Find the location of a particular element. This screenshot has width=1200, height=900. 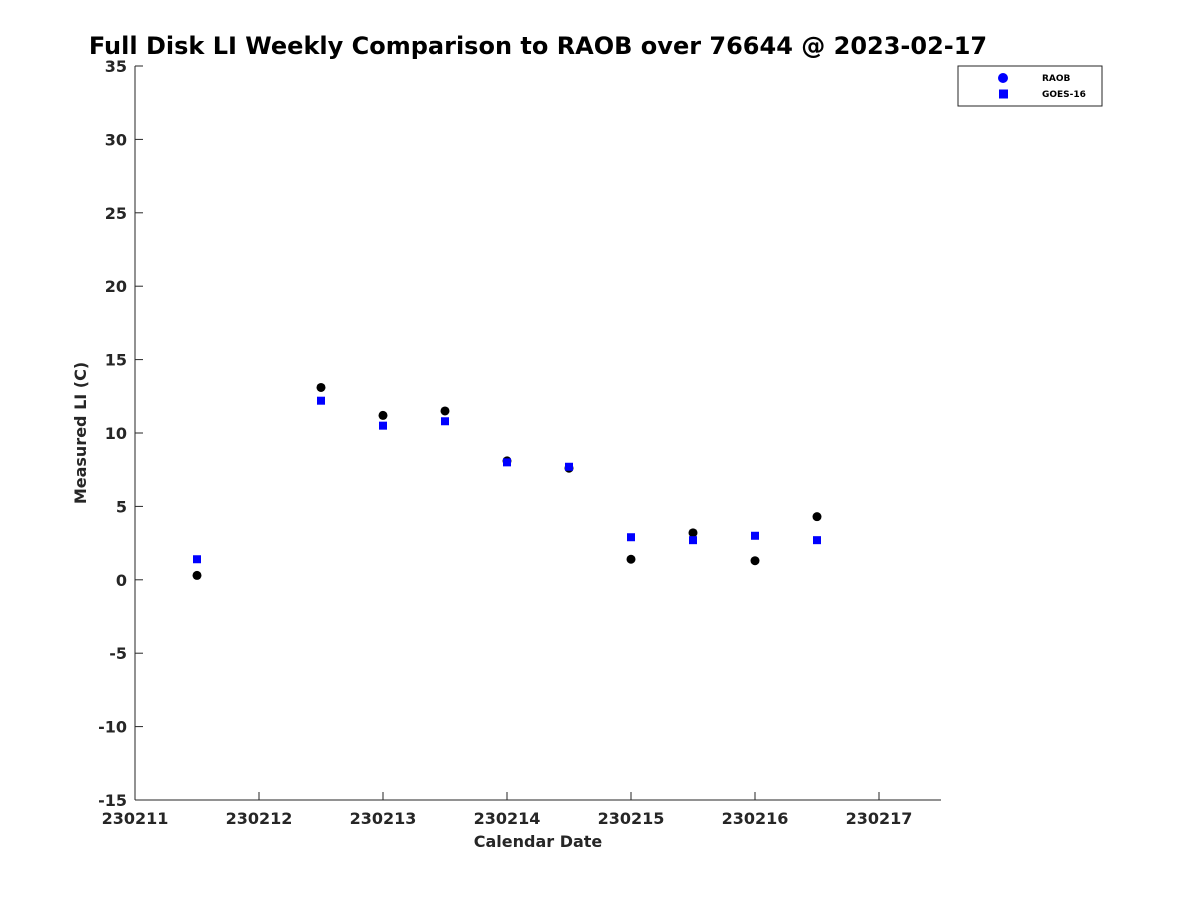

series-raob is located at coordinates (507, 481).